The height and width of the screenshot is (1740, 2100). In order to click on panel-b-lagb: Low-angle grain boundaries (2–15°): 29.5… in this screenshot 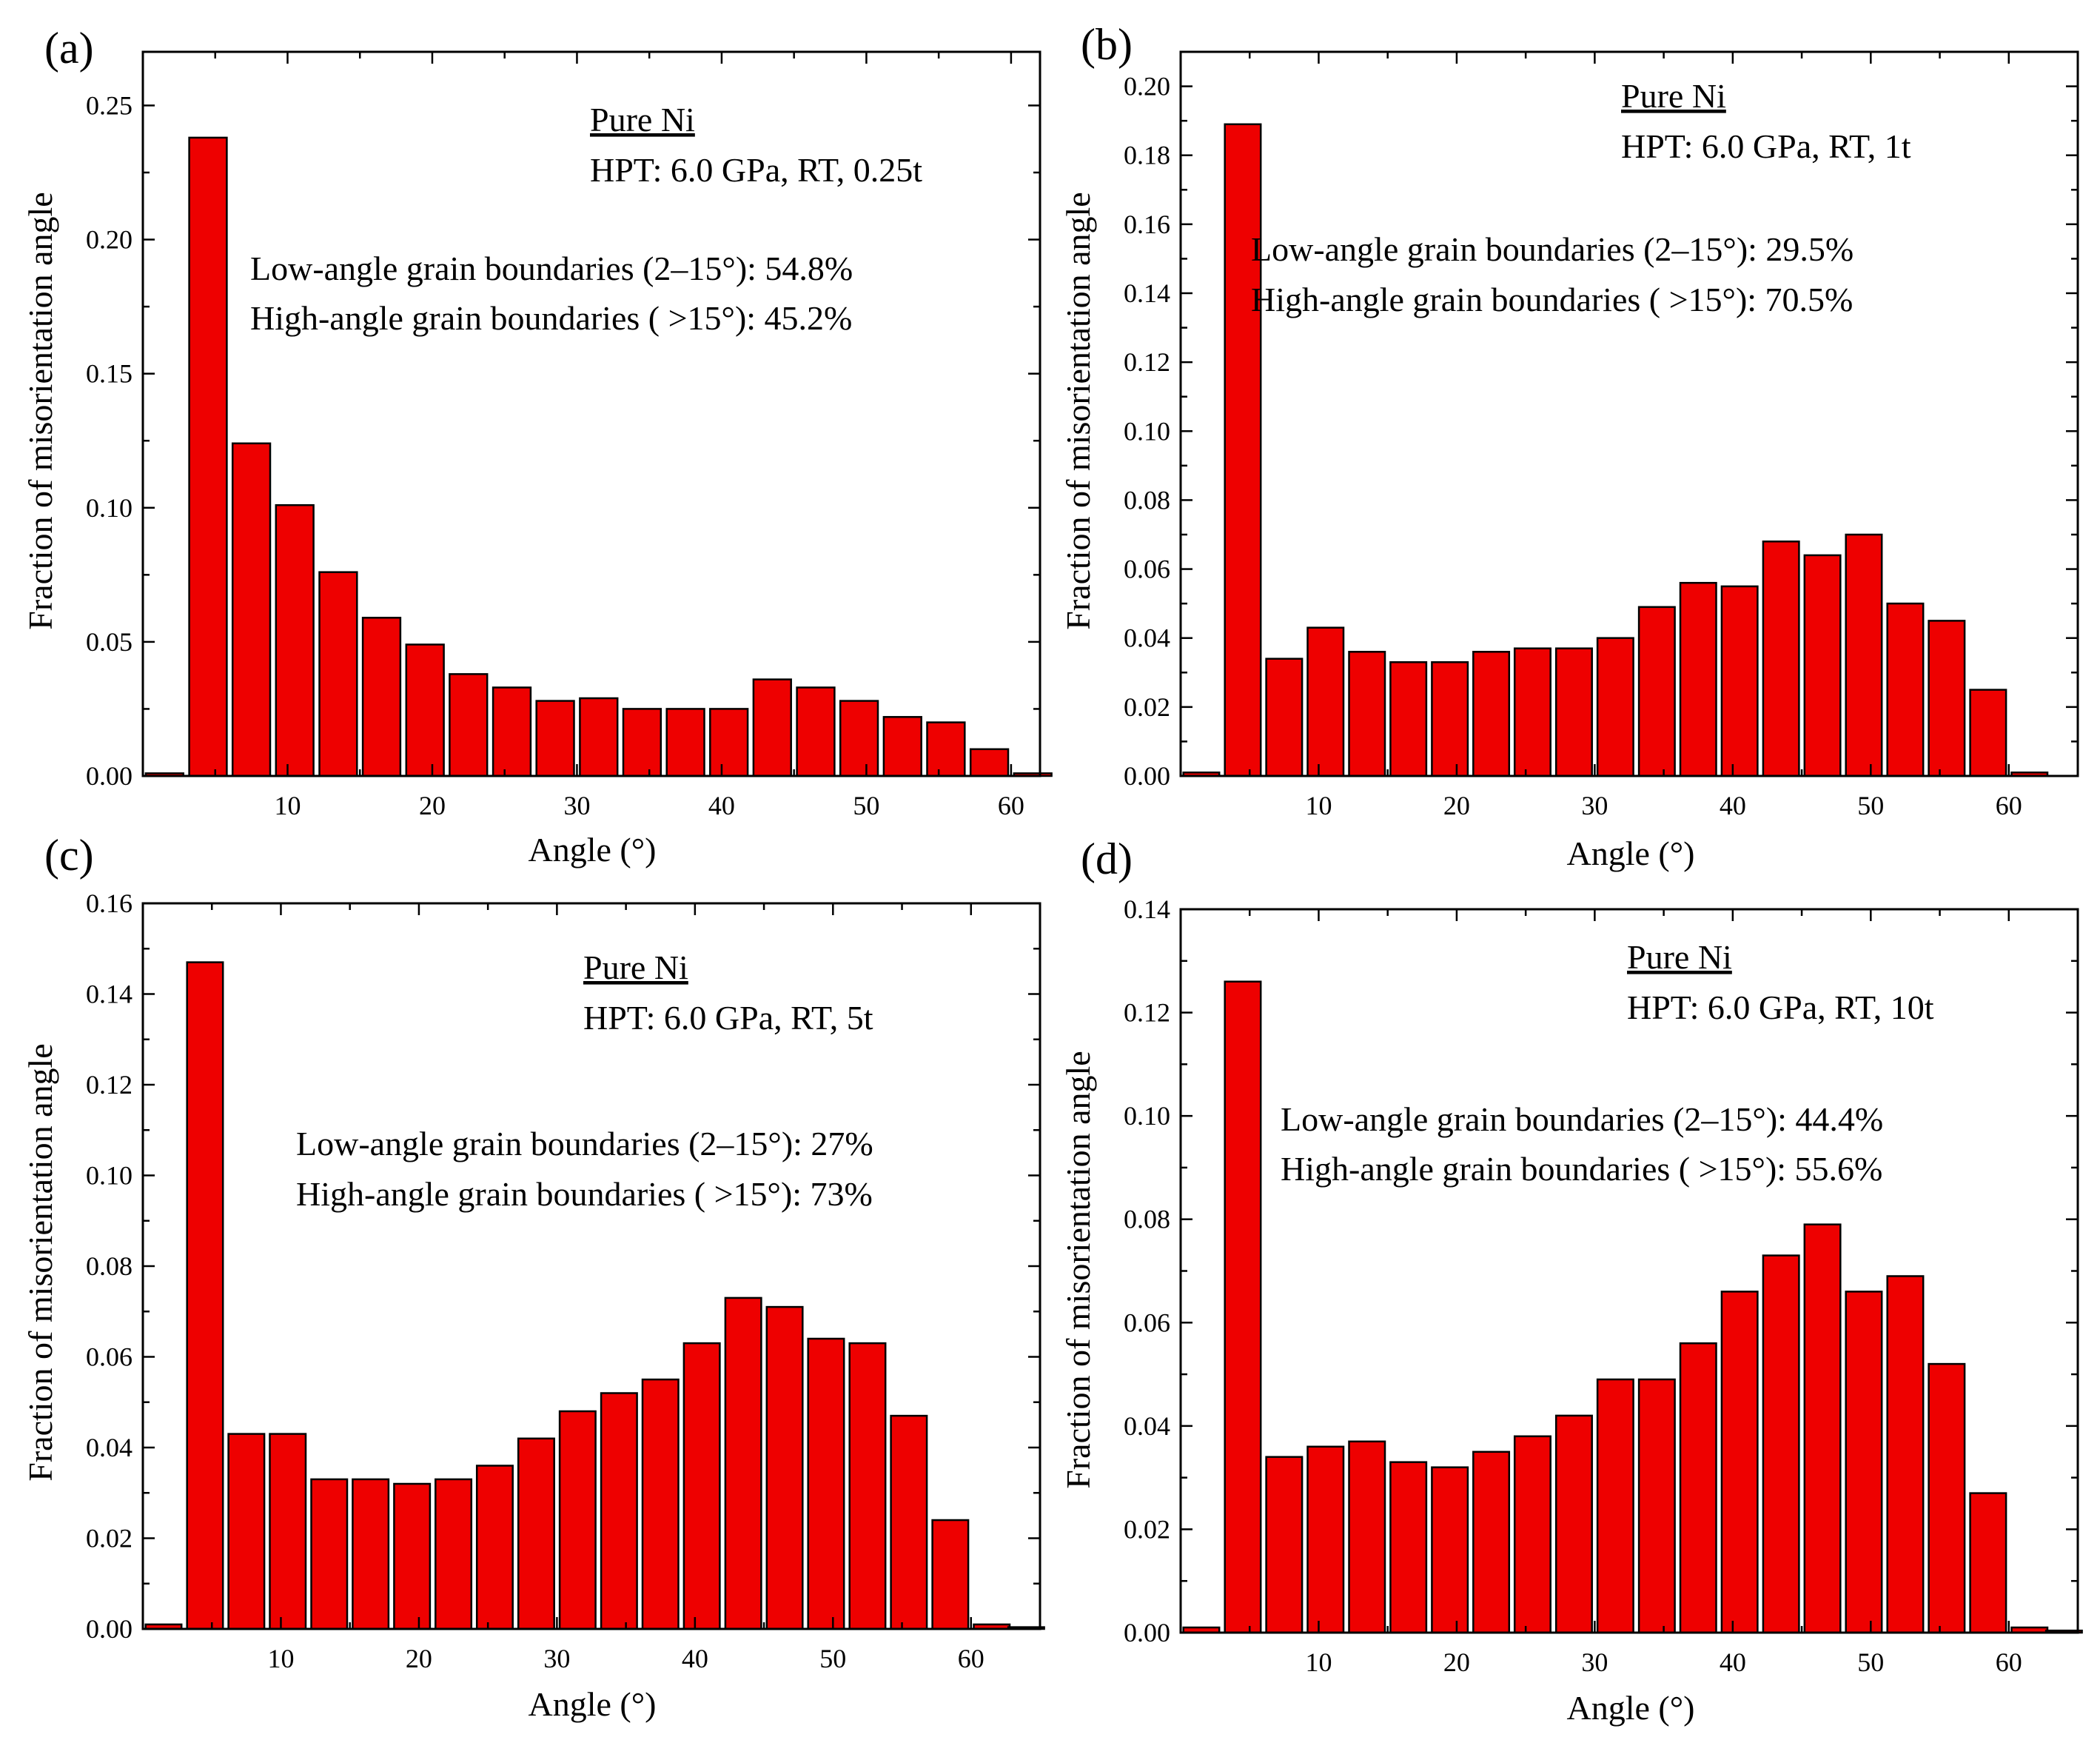, I will do `click(1552, 249)`.